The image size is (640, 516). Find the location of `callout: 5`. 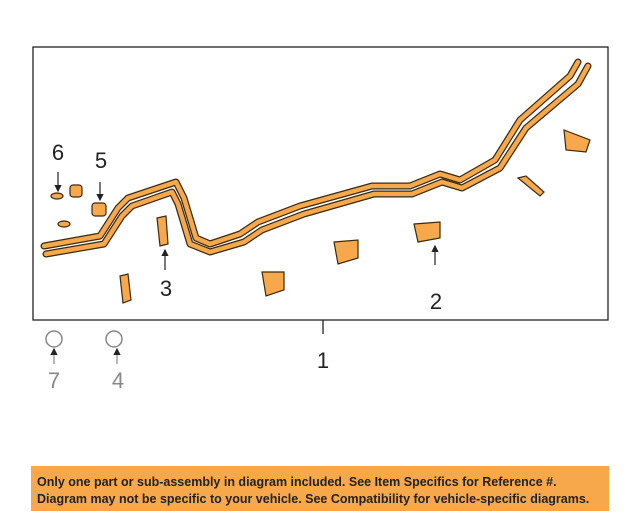

callout: 5 is located at coordinates (101, 160).